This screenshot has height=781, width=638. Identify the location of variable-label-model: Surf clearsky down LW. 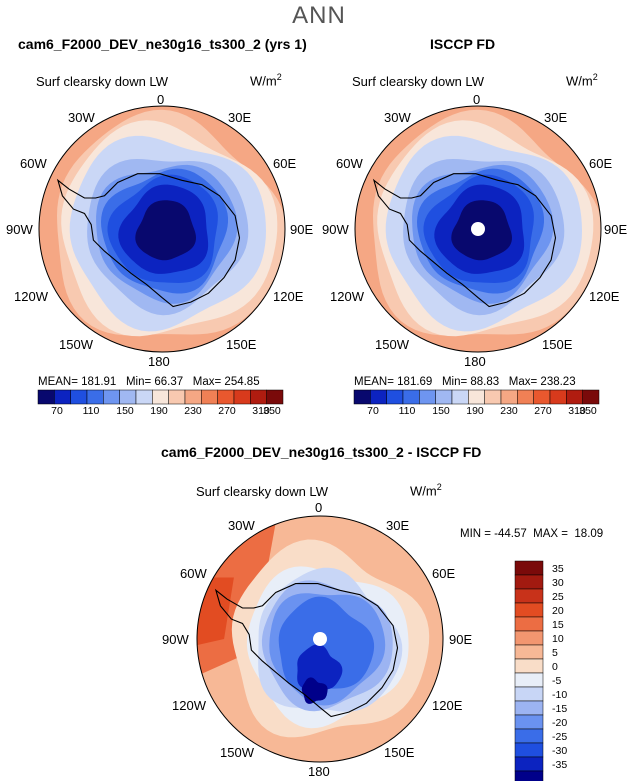
(102, 81).